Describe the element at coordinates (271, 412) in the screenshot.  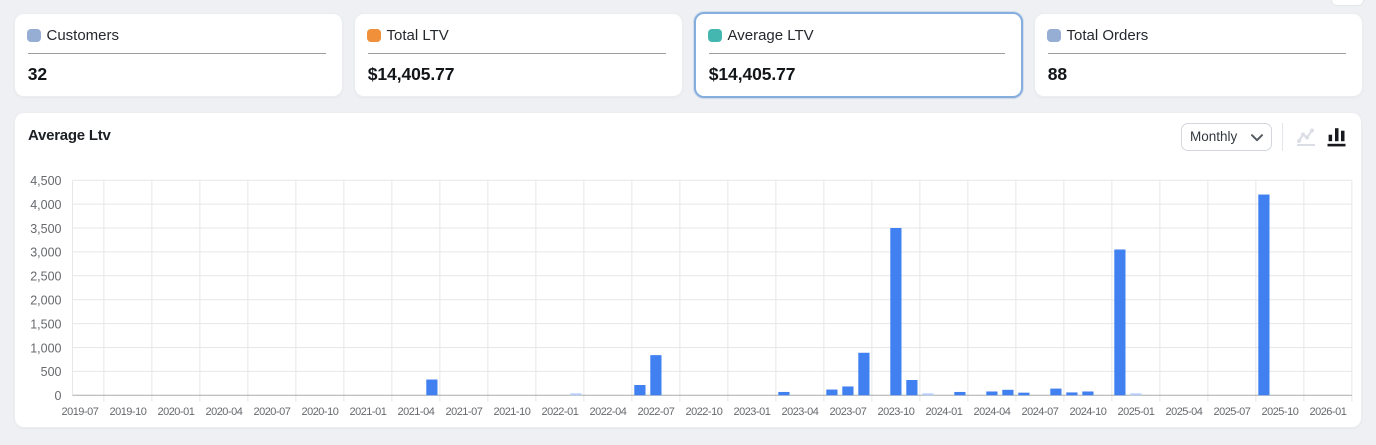
I see `svg-text: 2020-07` at that location.